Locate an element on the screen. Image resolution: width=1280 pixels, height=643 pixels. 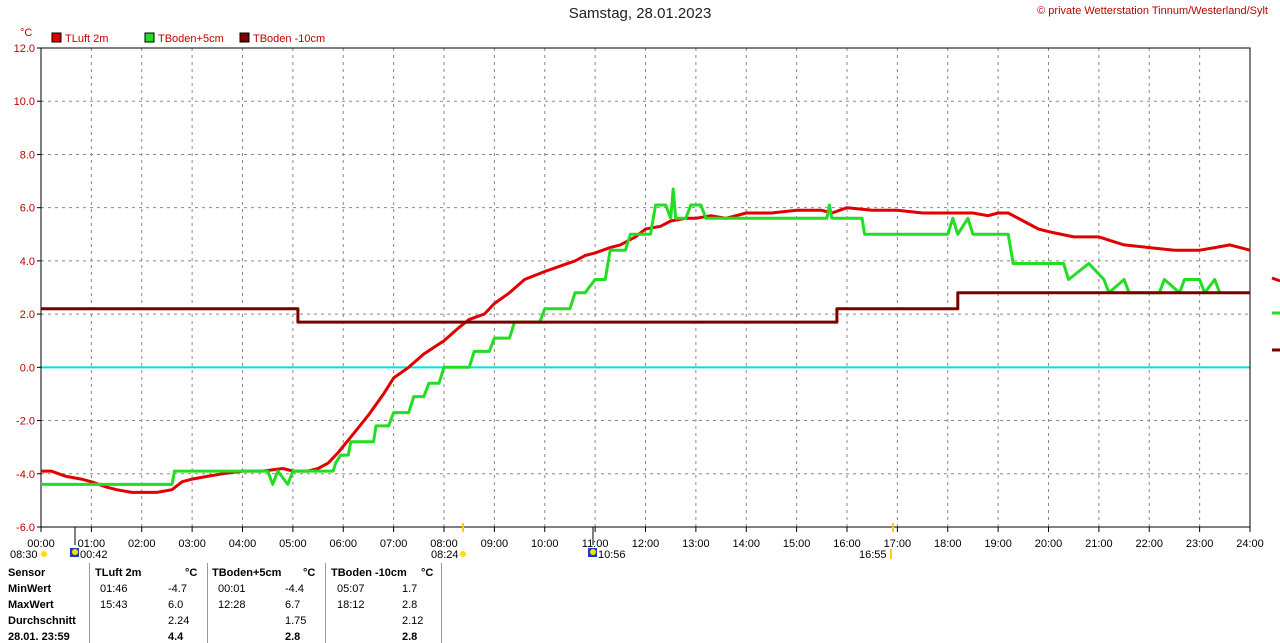
overflow-mark-tluft is located at coordinates (1275, 279).